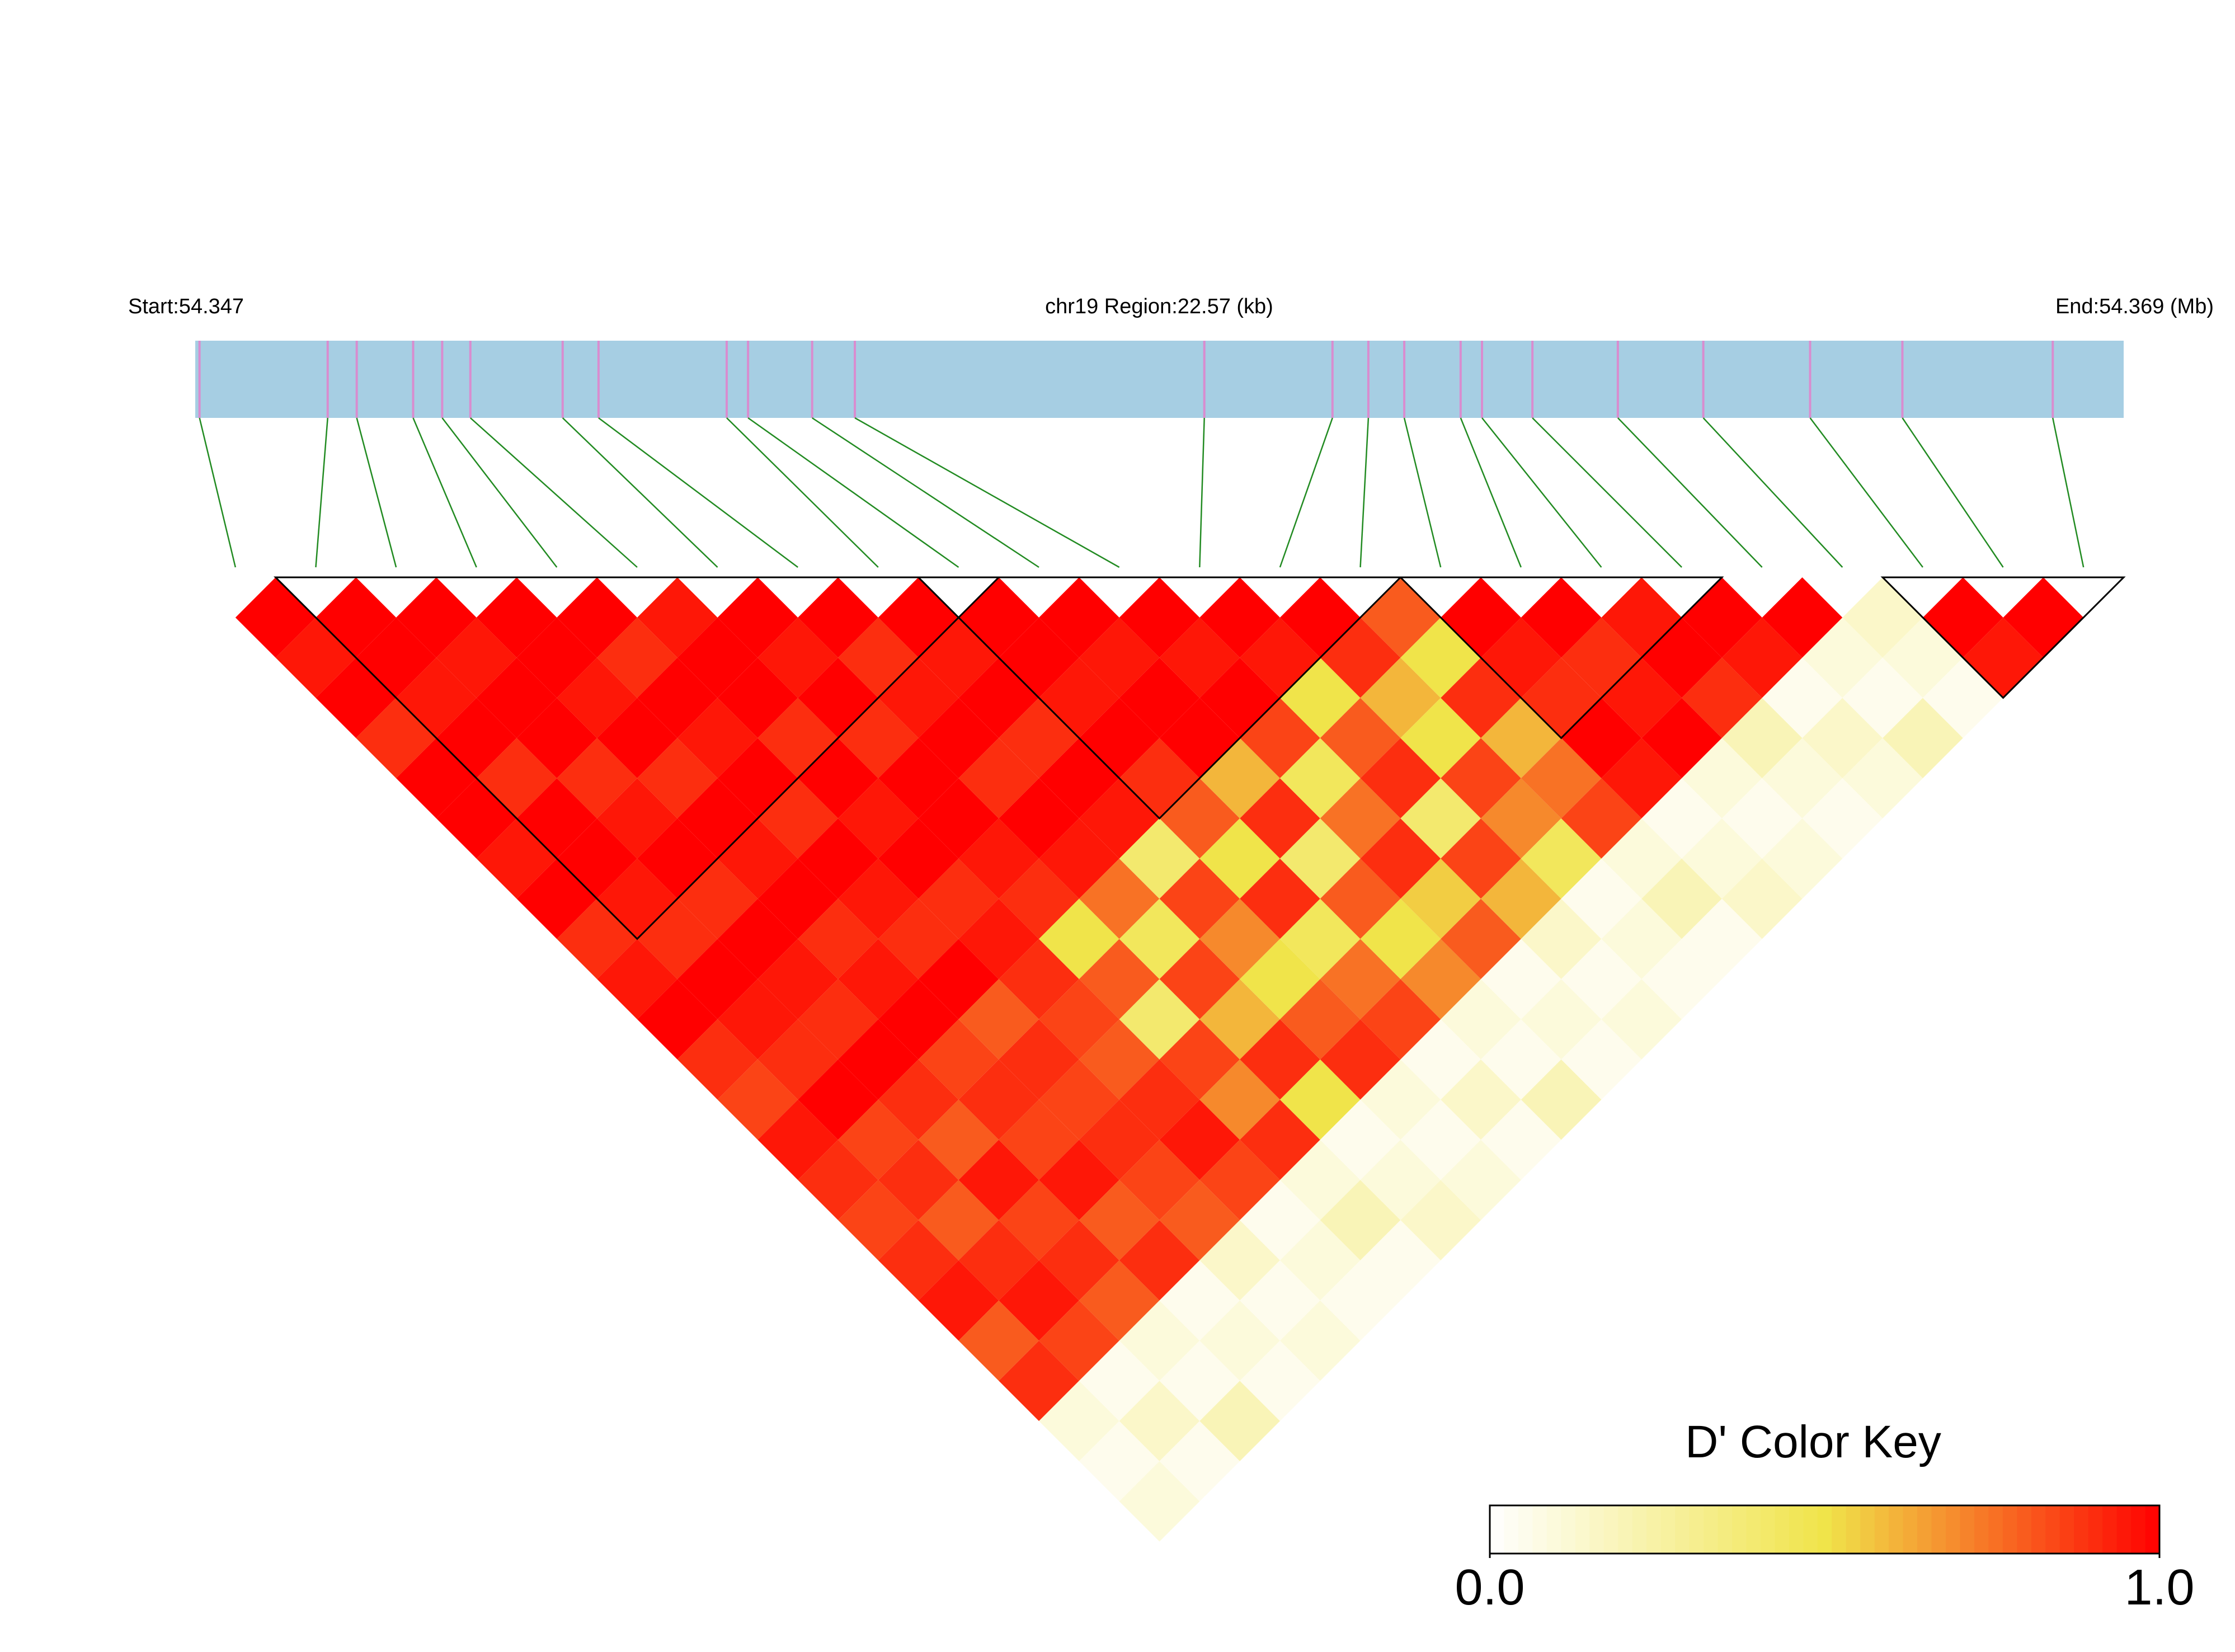 The width and height of the screenshot is (2235, 1652). I want to click on key-tick-label: 1.0, so click(2159, 1588).